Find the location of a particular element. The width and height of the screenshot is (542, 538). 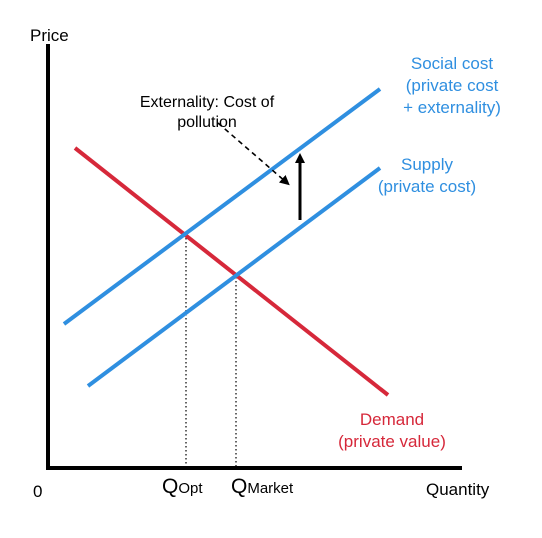

q-opt-label: QOpt is located at coordinates (182, 487).